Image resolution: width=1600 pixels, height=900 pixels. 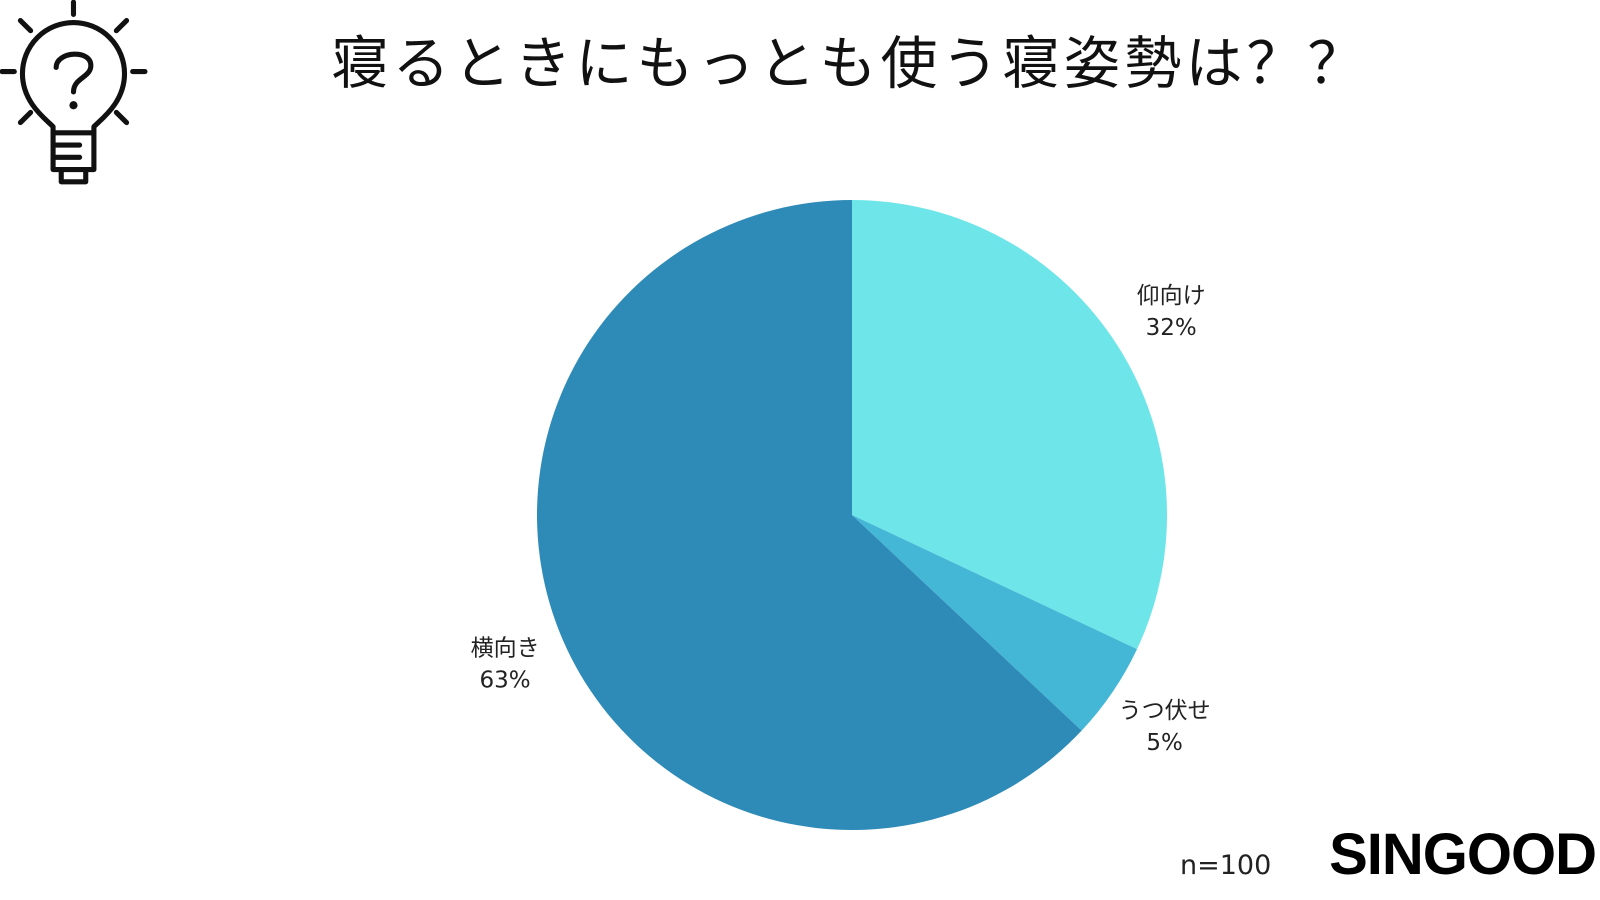 I want to click on slice-percent-label: 5%, so click(x=1164, y=743).